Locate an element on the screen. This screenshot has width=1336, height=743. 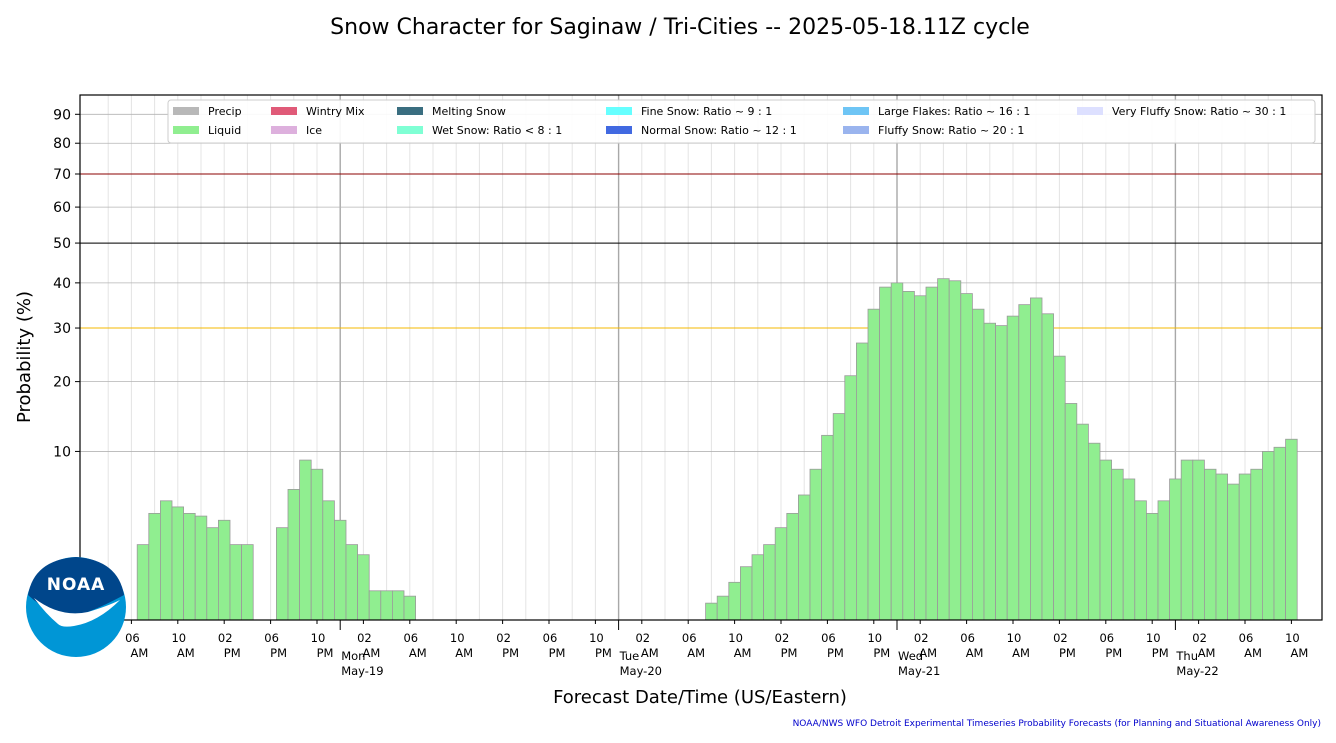
legend-label: Normal Snow: Ratio ~ 12 : 1 is located at coordinates (719, 130).